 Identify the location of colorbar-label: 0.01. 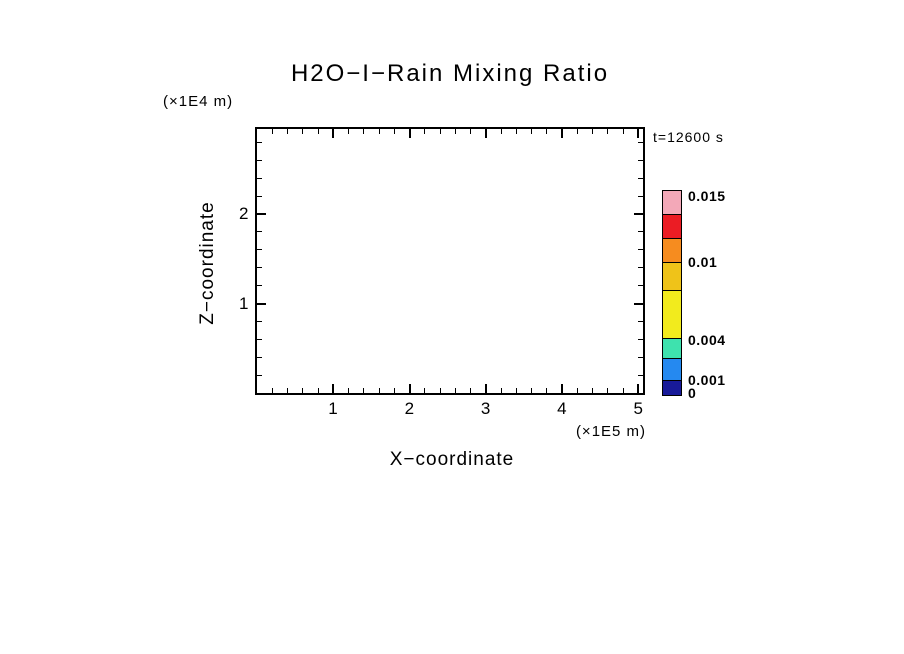
(703, 262).